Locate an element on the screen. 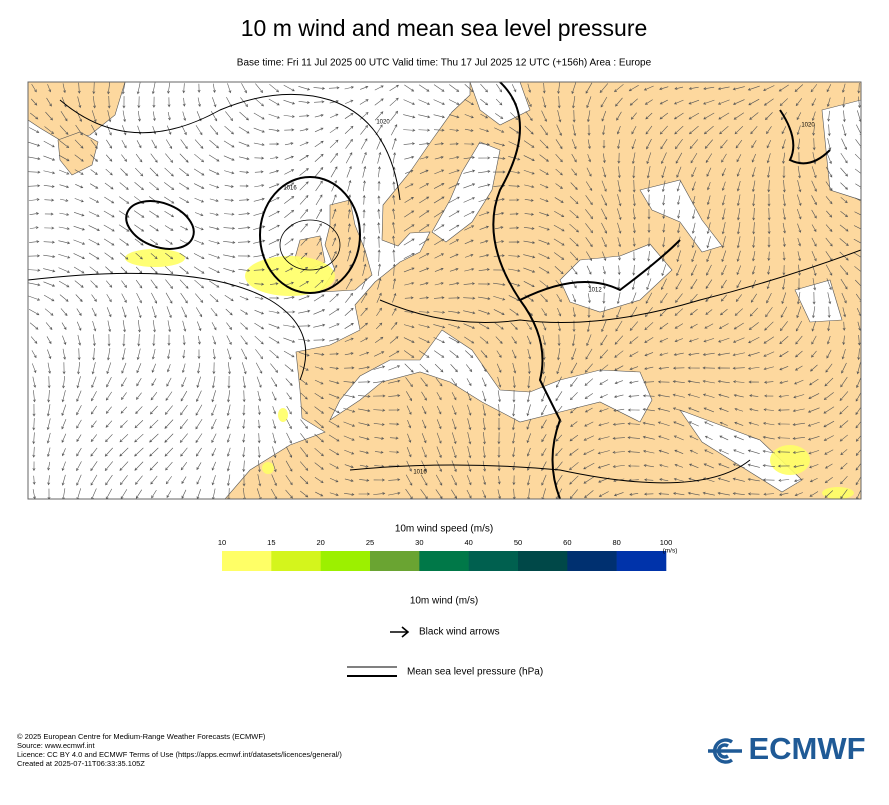 This screenshot has width=889, height=805. footer-line: Source: www.ecmwf.int is located at coordinates (56, 745).